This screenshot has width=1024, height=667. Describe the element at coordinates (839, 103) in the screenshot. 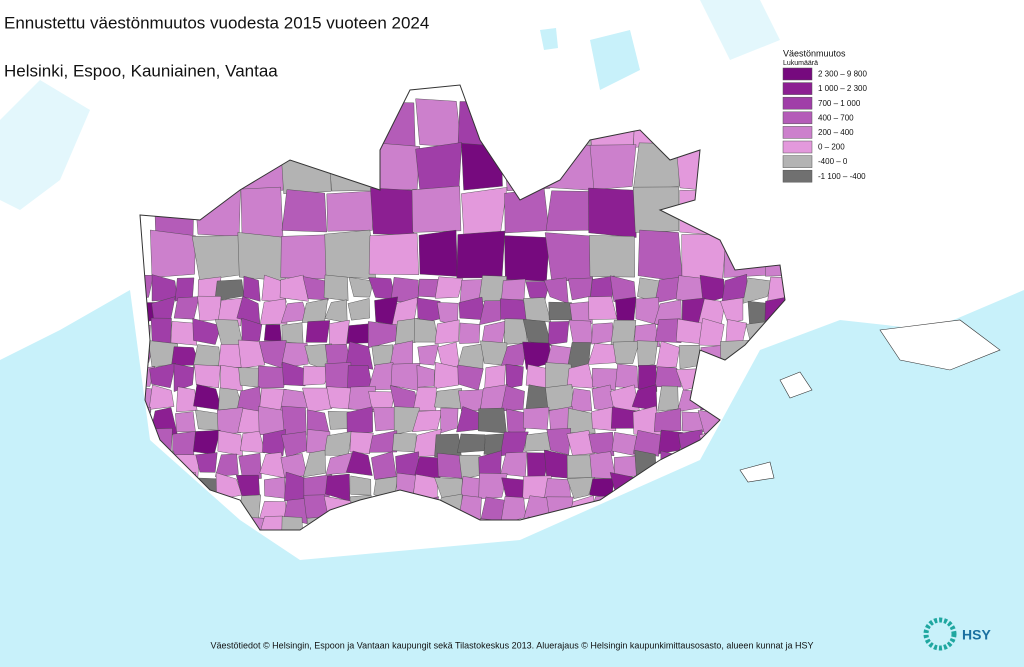

I see `legend-label: 700 – 1 000` at that location.